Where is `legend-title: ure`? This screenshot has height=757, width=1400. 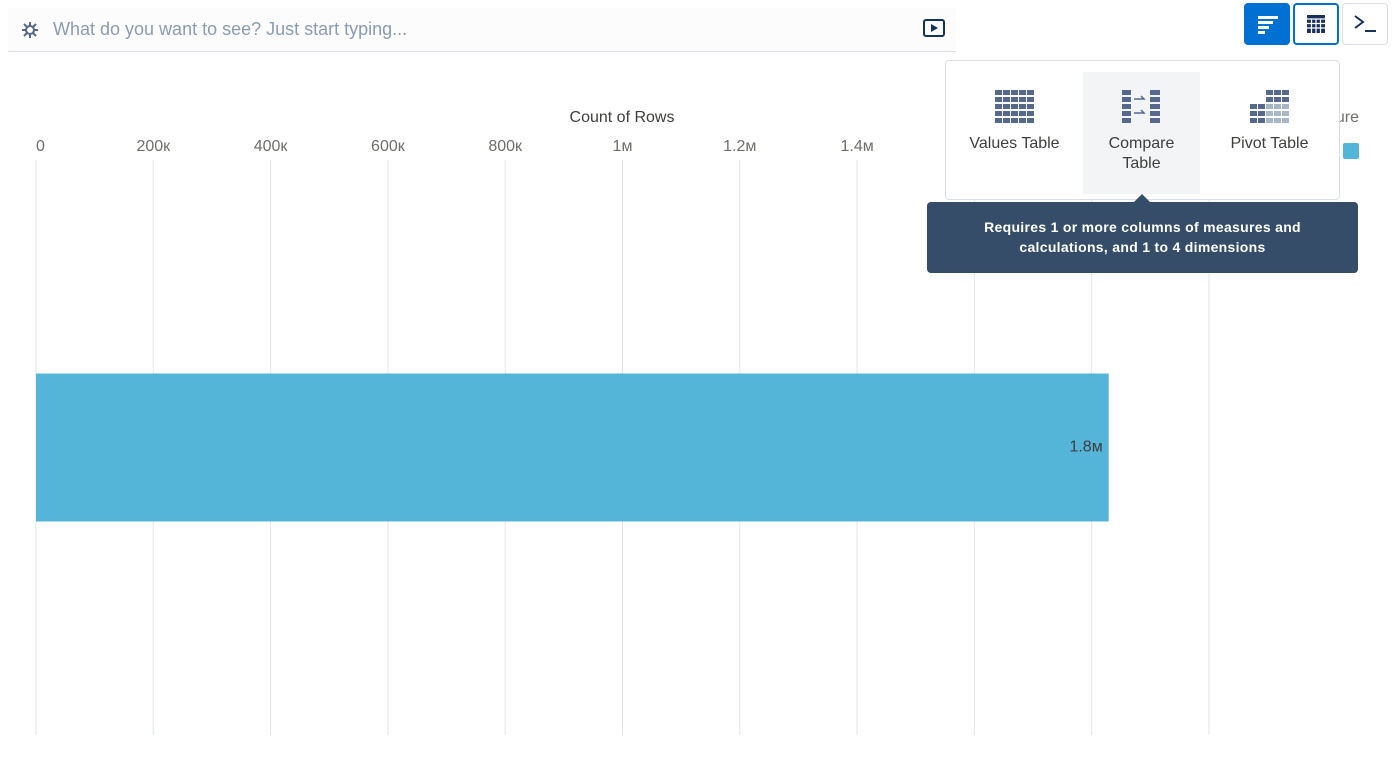
legend-title: ure is located at coordinates (1347, 117).